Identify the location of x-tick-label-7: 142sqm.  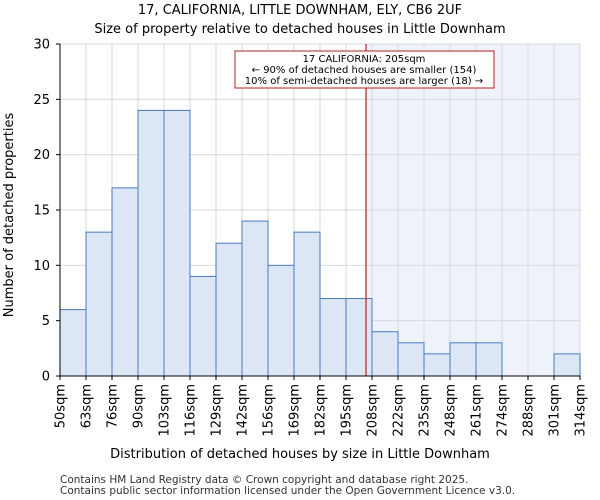
(243, 410).